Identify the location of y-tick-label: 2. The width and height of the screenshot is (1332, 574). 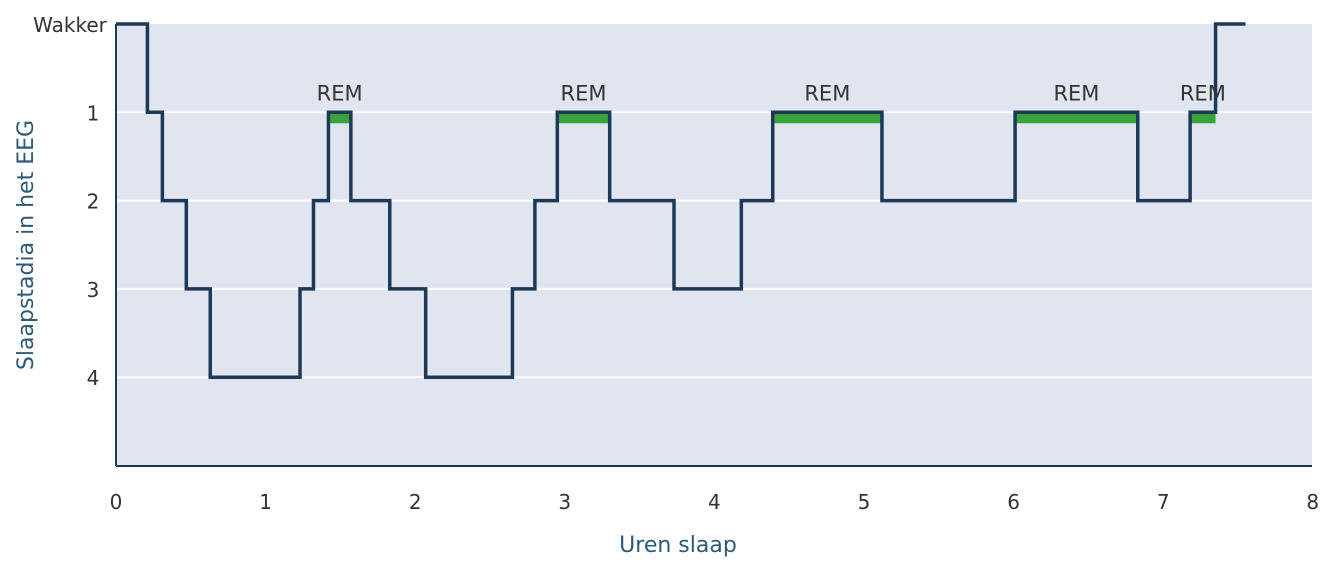
(93, 202).